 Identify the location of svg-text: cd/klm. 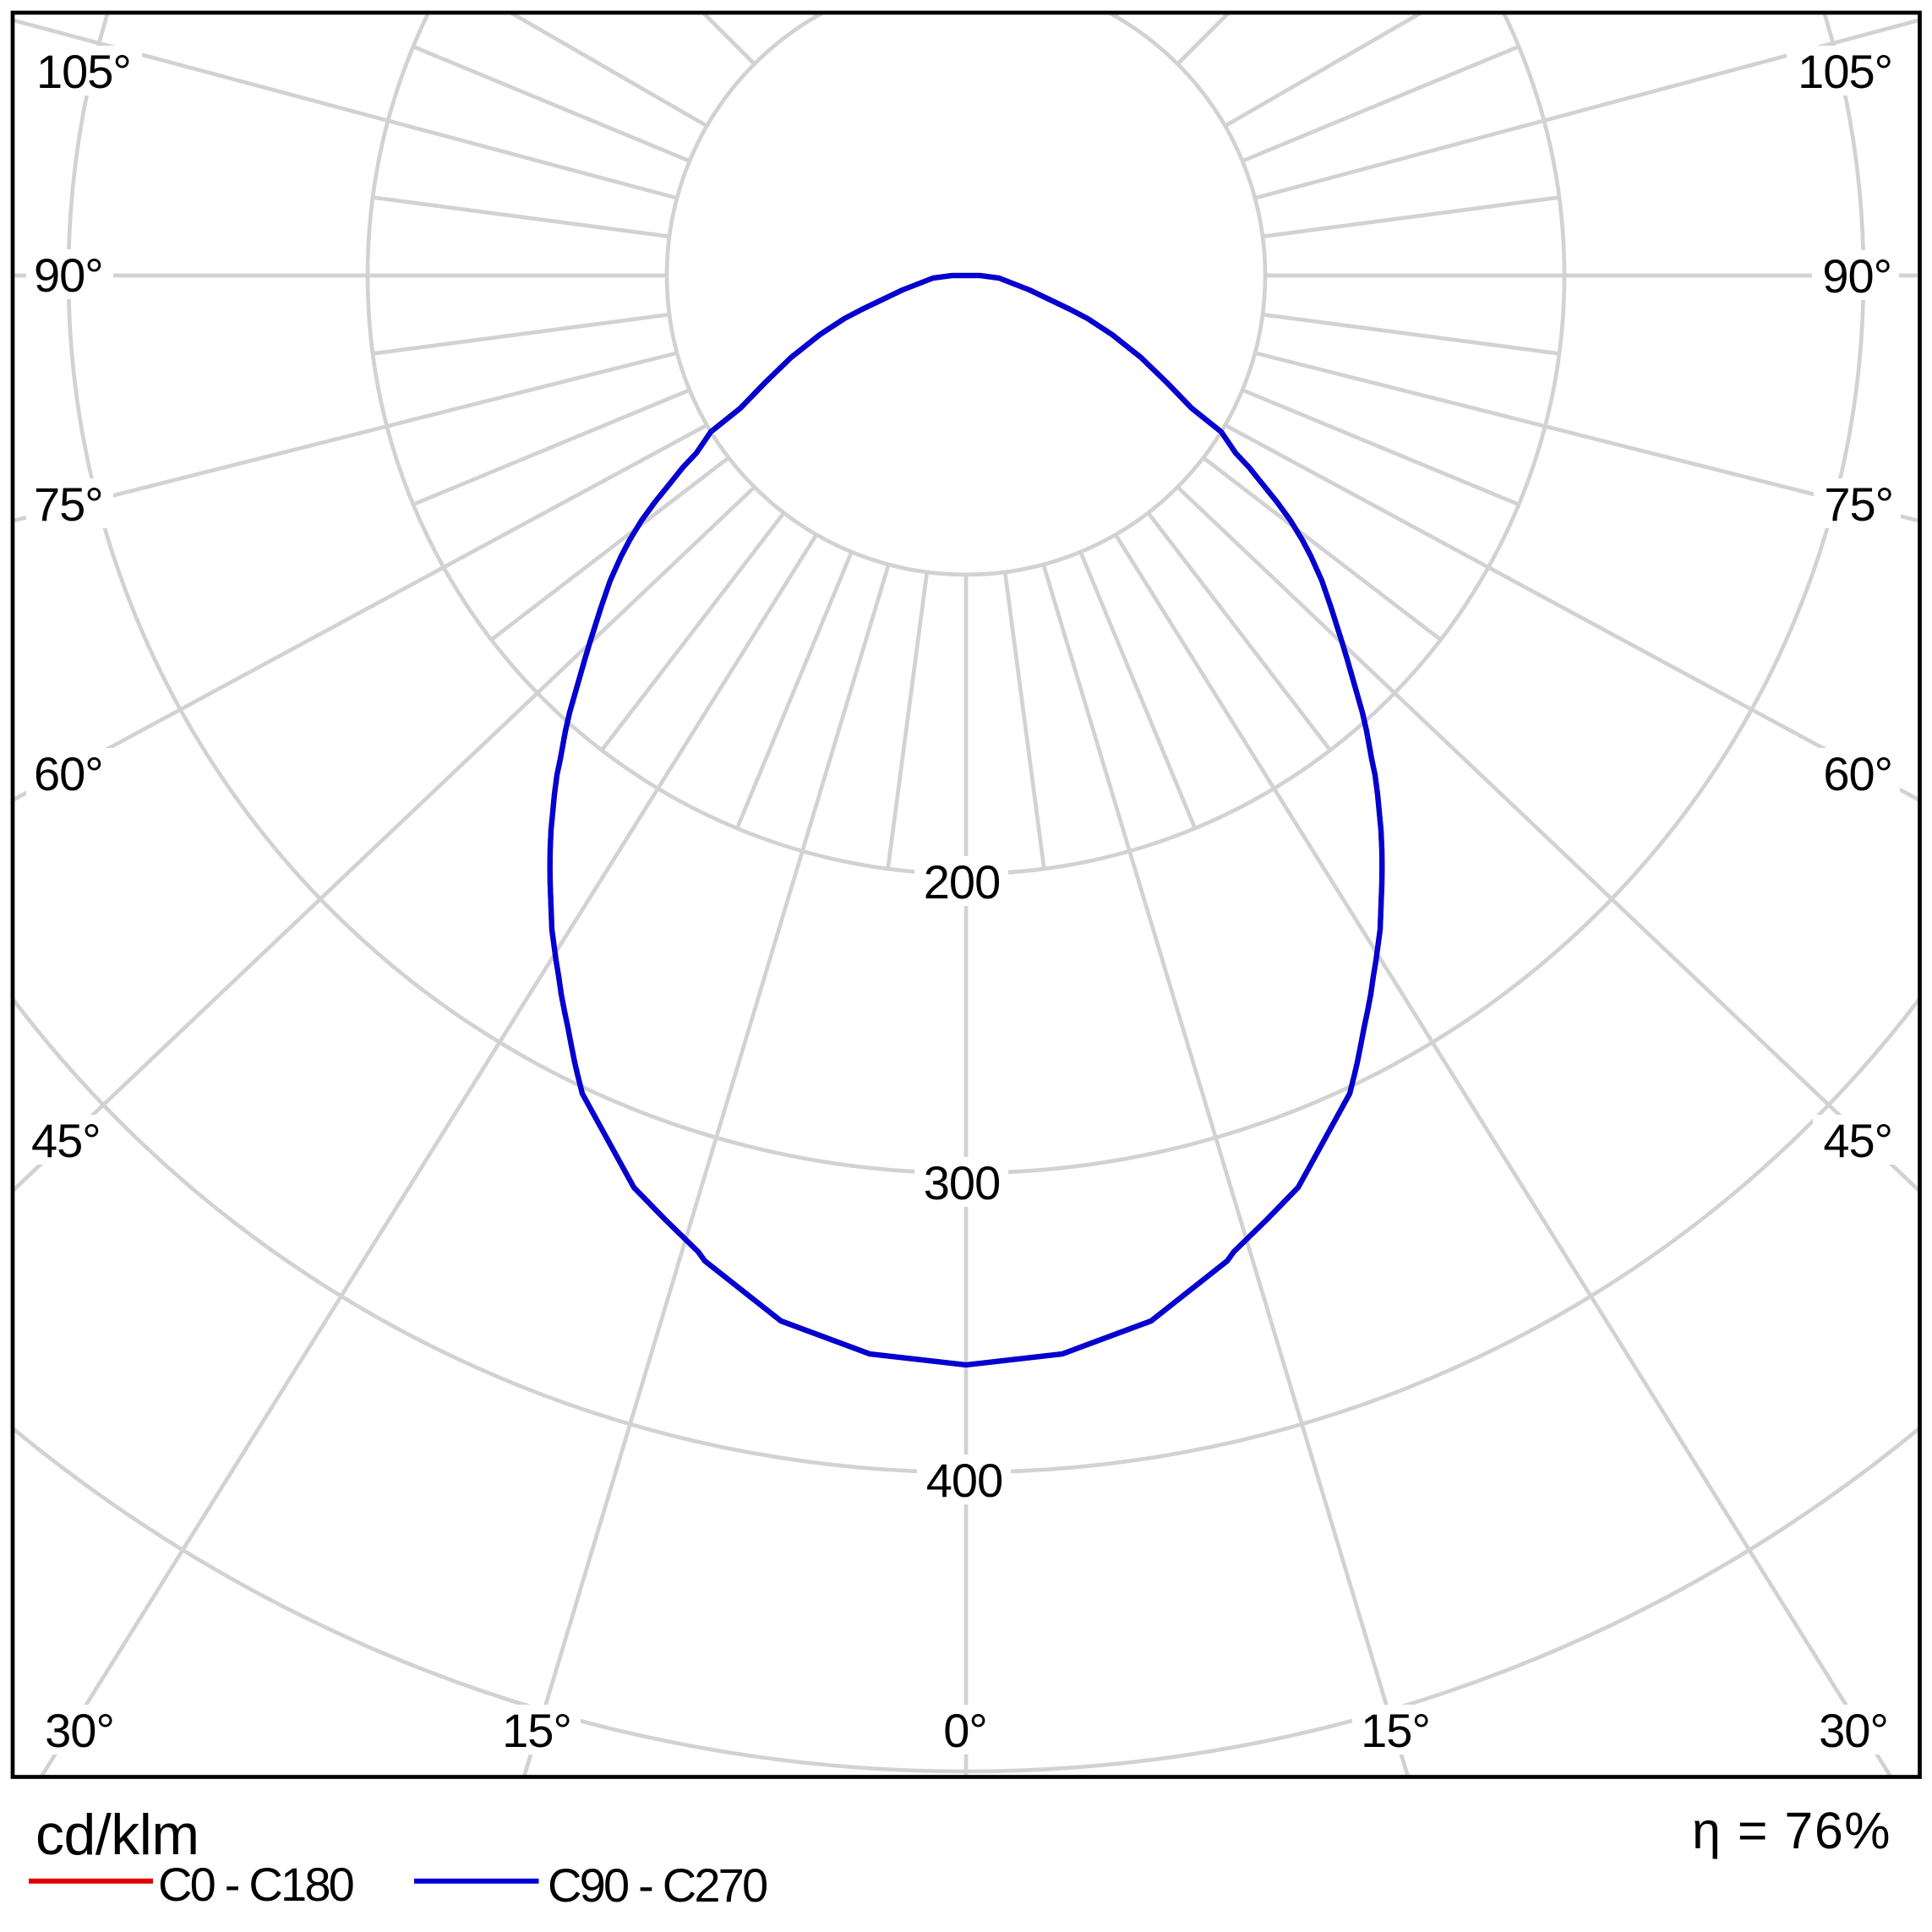
(117, 1835).